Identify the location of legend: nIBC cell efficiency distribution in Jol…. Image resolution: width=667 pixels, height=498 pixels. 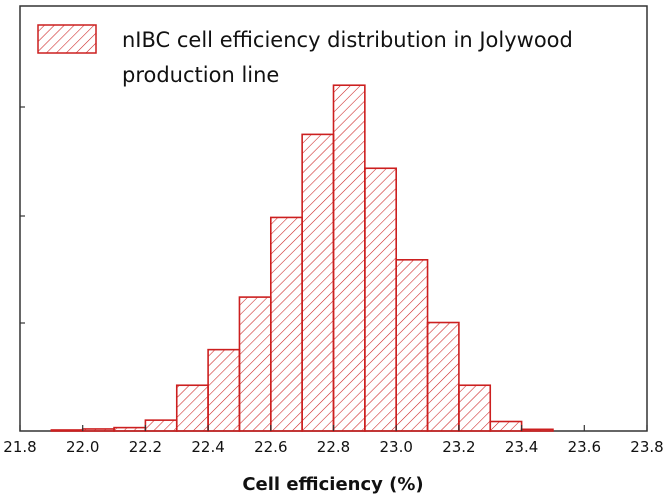
(305, 55).